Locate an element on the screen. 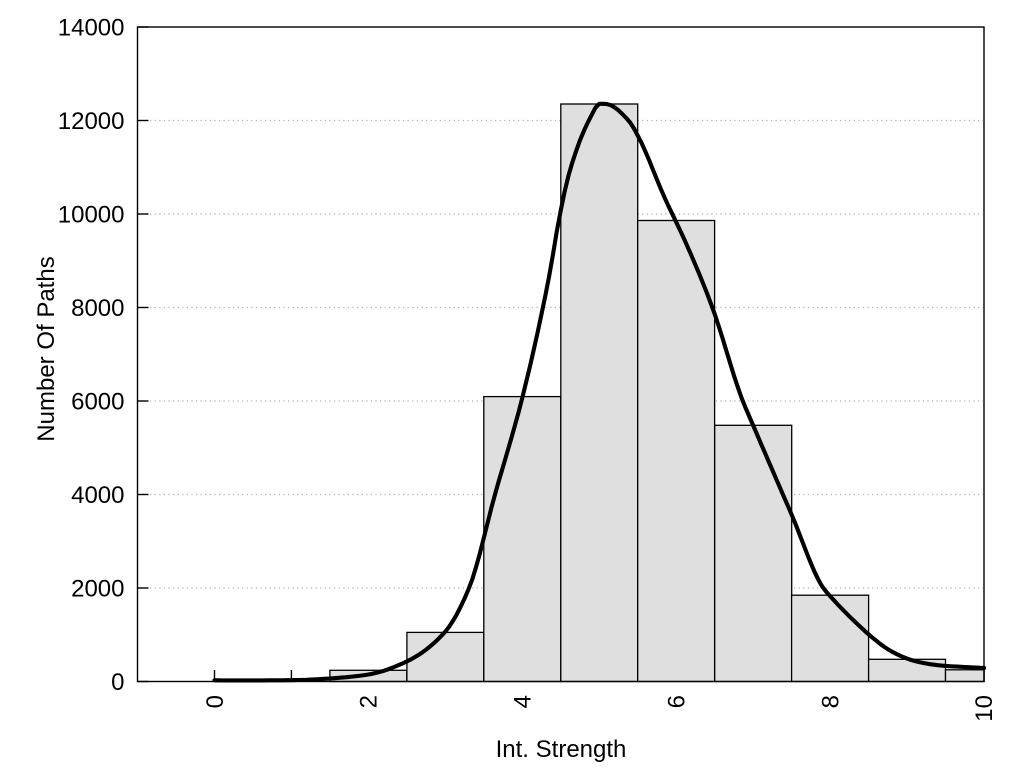 The image size is (1024, 768). svg-text: 6000 is located at coordinates (97, 401).